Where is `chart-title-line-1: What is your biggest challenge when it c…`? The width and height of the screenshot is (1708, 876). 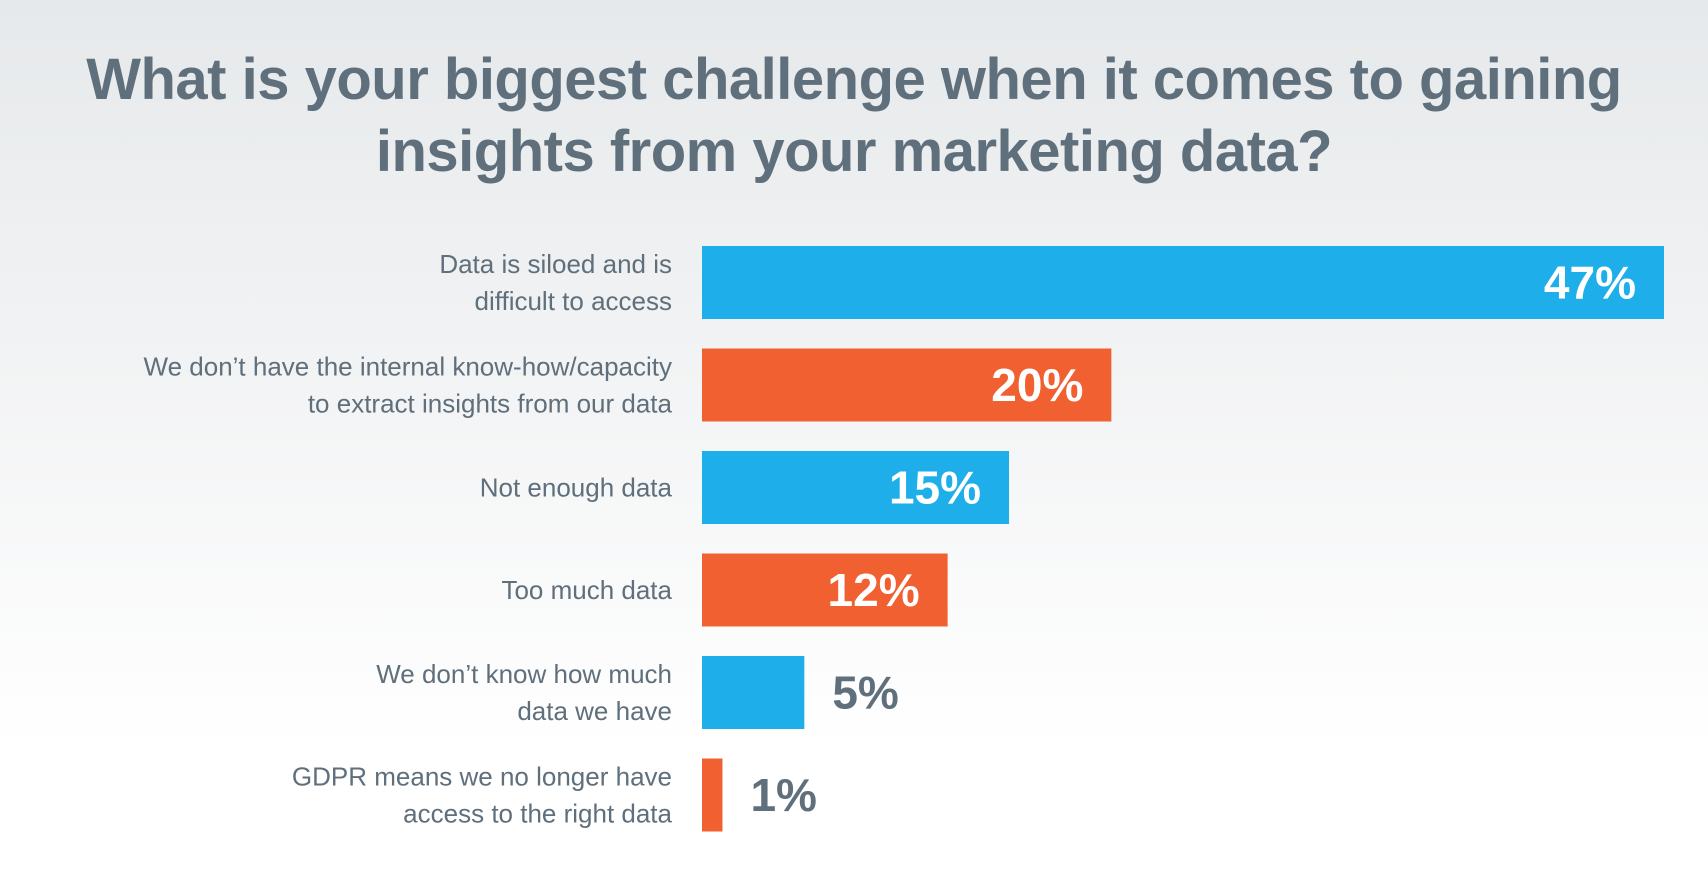
chart-title-line-1: What is your biggest challenge when it c… is located at coordinates (854, 79).